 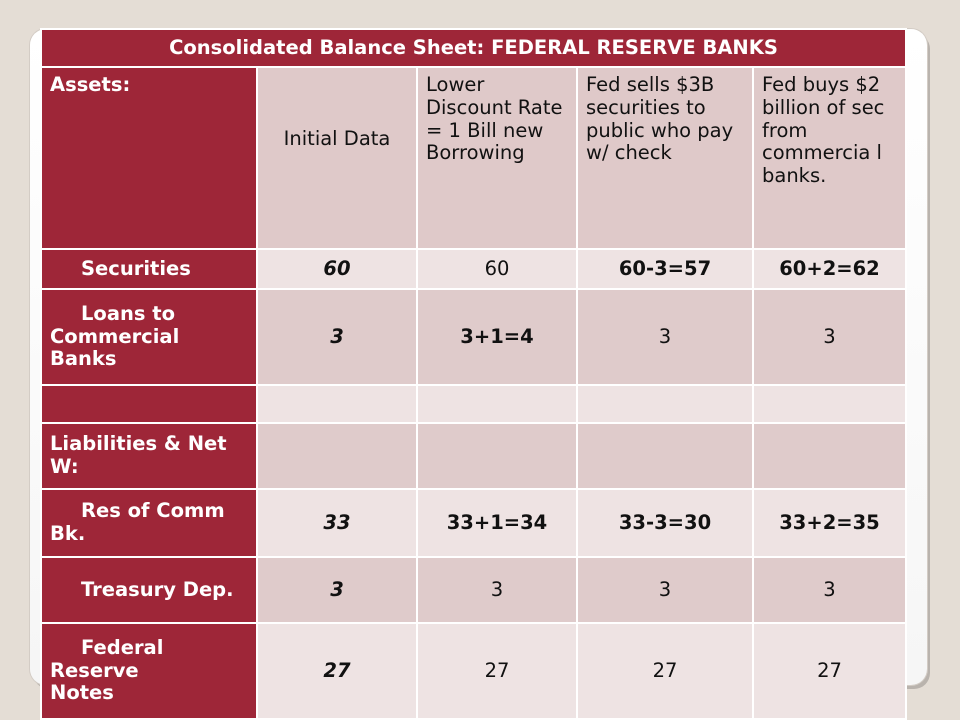 I want to click on col-header-initial-data: Initial Data, so click(x=337, y=158).